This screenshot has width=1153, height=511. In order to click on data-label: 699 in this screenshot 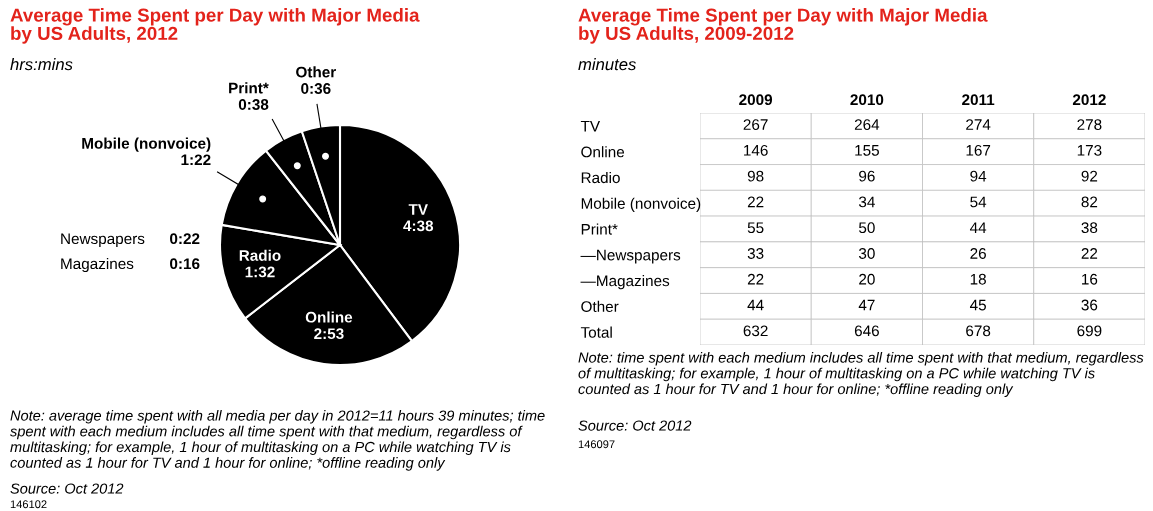, I will do `click(1089, 331)`.